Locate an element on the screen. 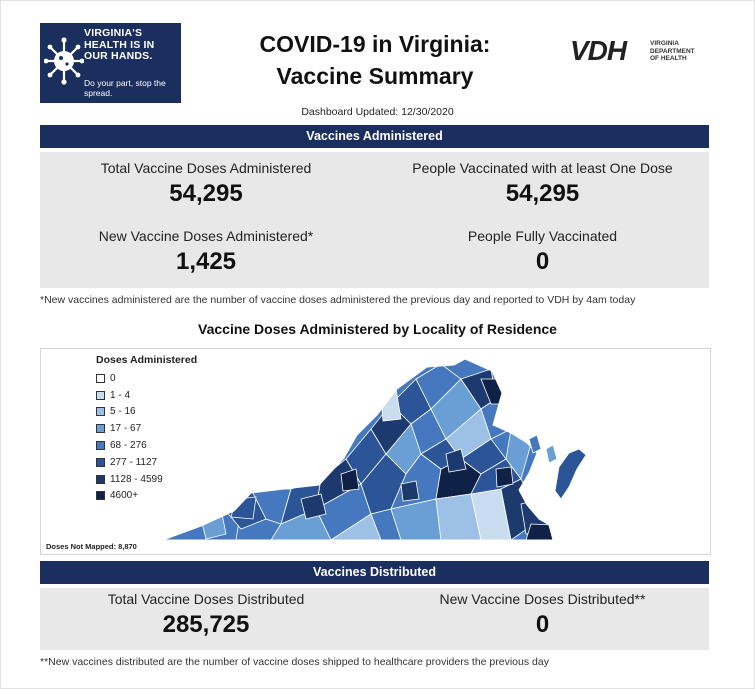 Image resolution: width=755 pixels, height=689 pixels. vdh-logo: VDH VIRGINIA DEPARTMENT OF HEALTH is located at coordinates (640, 53).